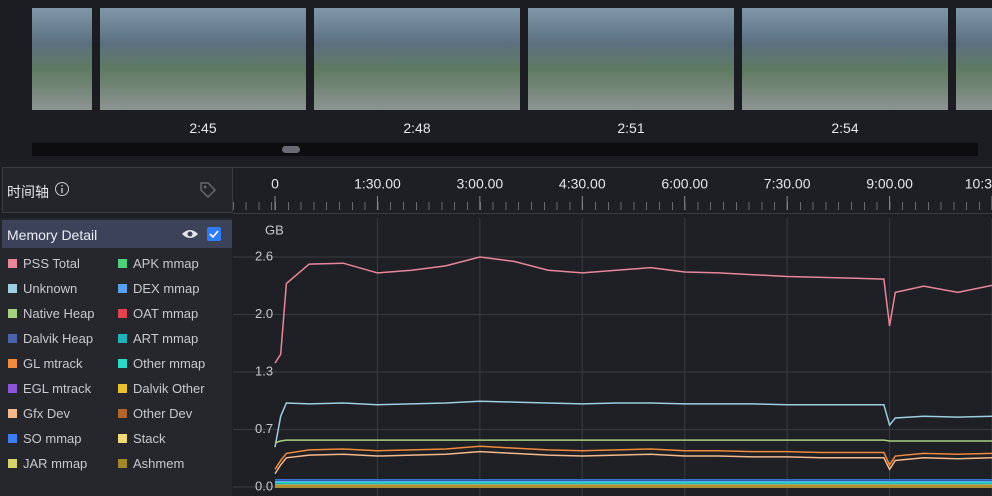  I want to click on legend-item: Gfx Dev, so click(39, 413).